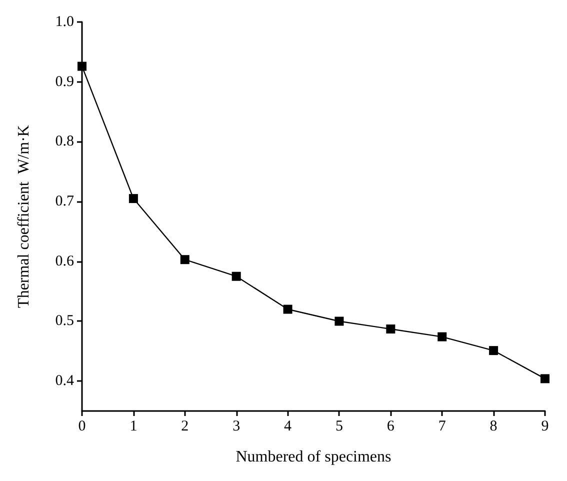 Image resolution: width=567 pixels, height=481 pixels. Describe the element at coordinates (494, 426) in the screenshot. I see `x-tick-label: 8` at that location.